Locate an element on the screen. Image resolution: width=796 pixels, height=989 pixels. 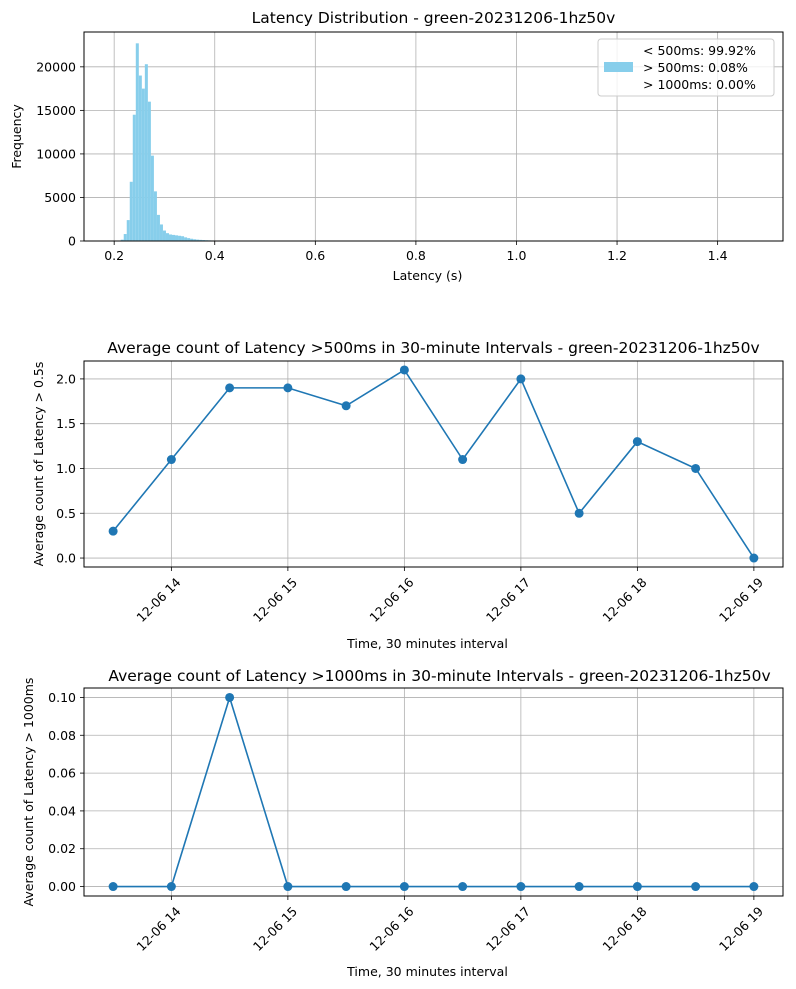
y-tick-label: 0.08 is located at coordinates (62, 735).